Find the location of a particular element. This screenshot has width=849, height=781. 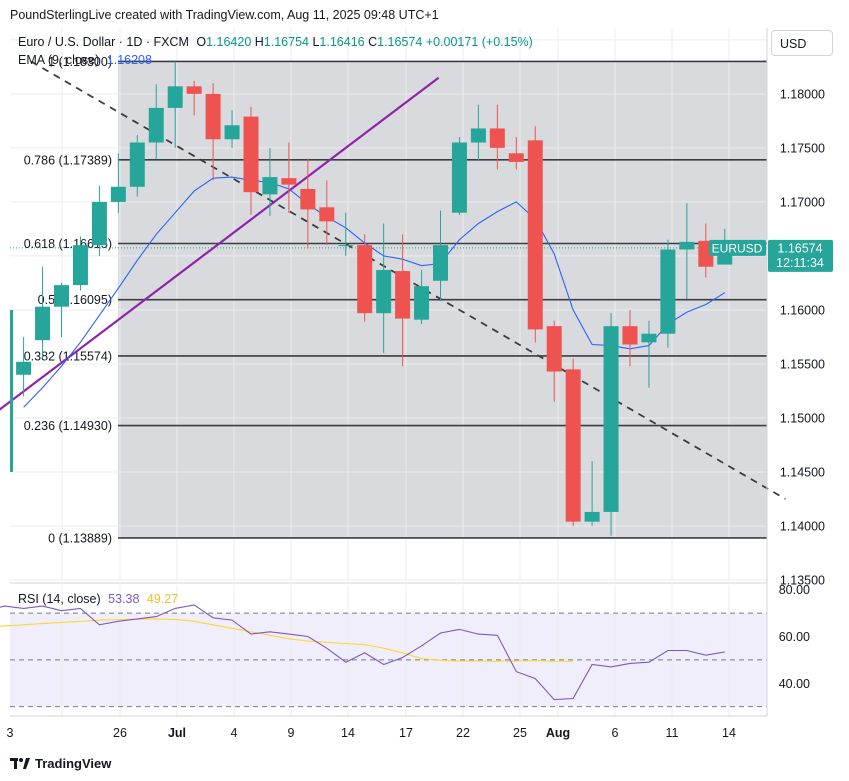

price-tag-value: 1.16574 is located at coordinates (799, 248).